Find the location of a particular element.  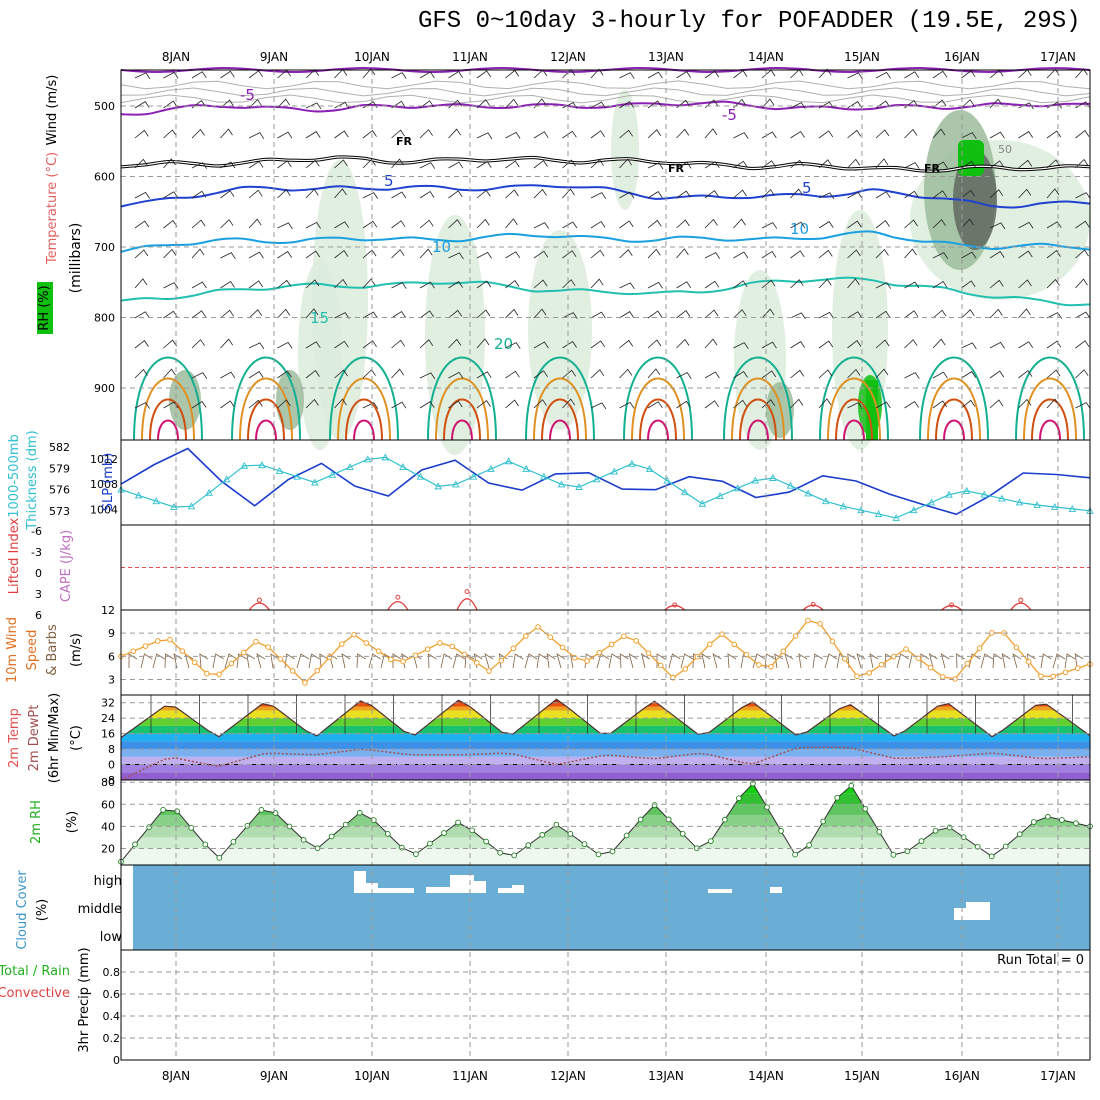

ylabel-lifted: Lifted Index is located at coordinates (14, 555).